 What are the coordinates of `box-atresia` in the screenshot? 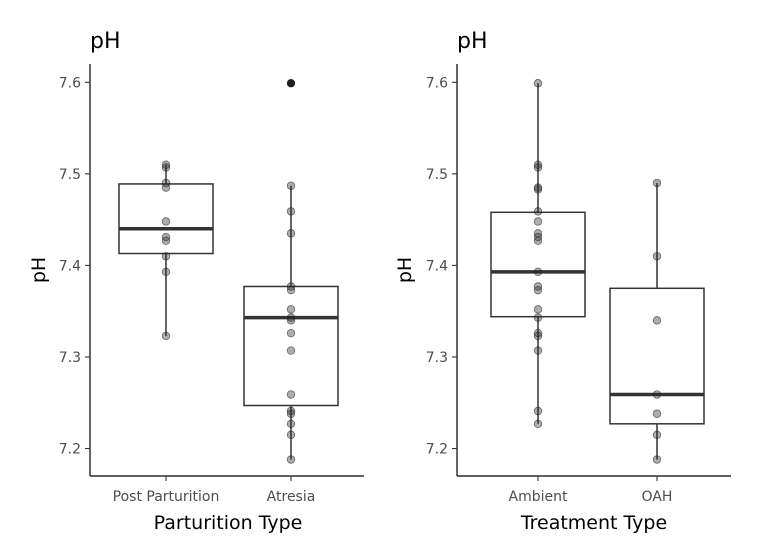 It's located at (291, 346).